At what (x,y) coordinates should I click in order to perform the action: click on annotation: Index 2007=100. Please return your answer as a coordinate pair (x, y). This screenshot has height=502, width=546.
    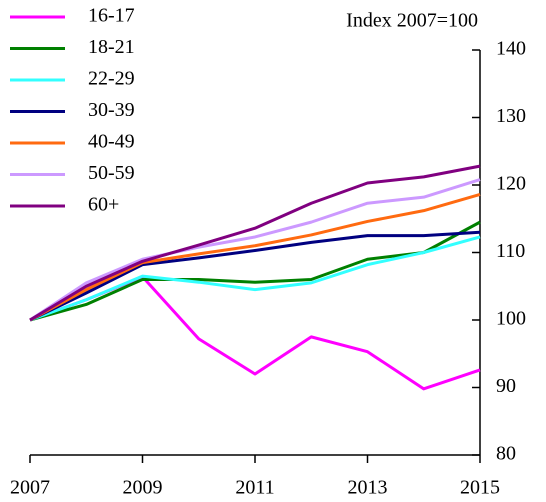
    Looking at the image, I should click on (412, 21).